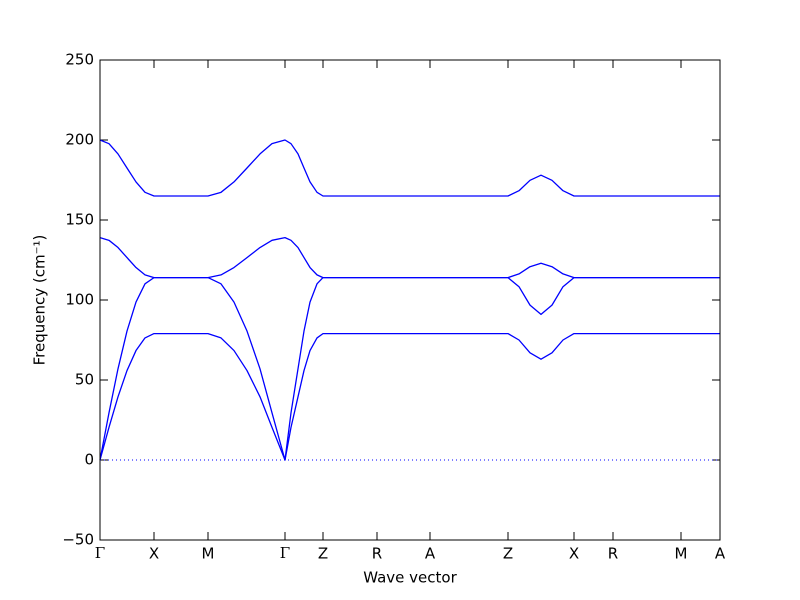  I want to click on y-tick-label: 150, so click(79, 220).